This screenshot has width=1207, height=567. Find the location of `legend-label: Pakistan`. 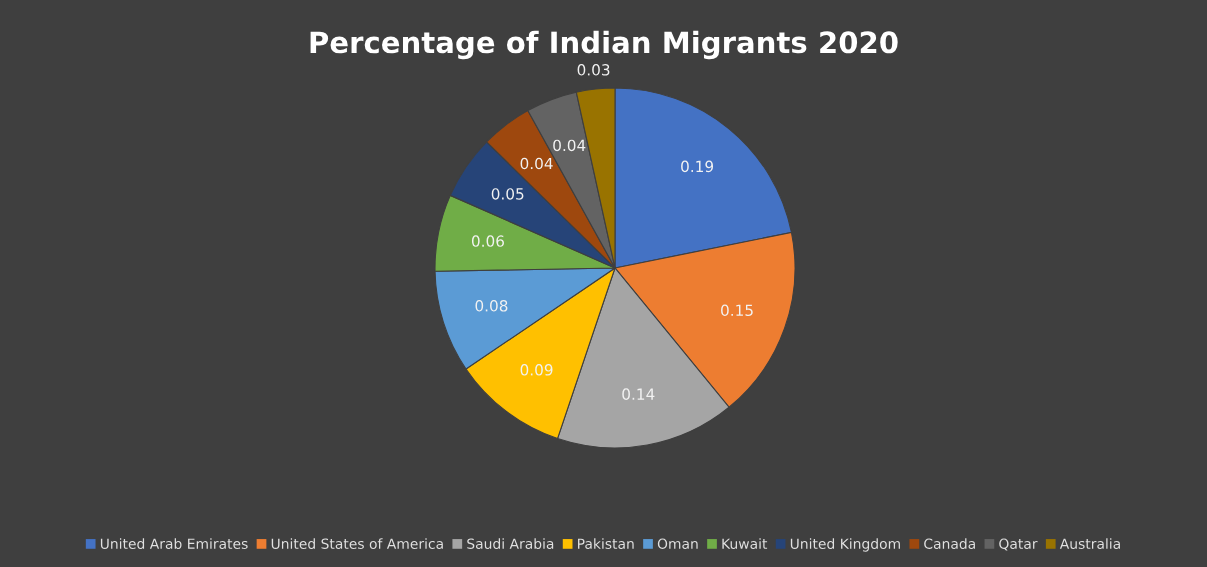

legend-label: Pakistan is located at coordinates (606, 543).